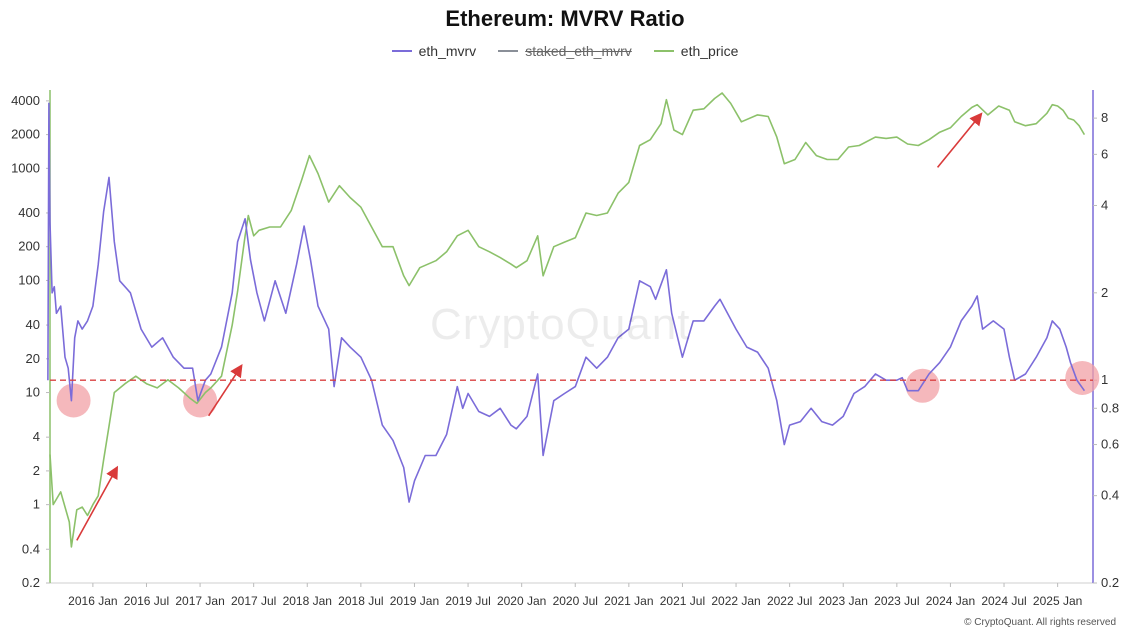 The width and height of the screenshot is (1130, 636). I want to click on copyright-notice: © CryptoQuant. All rights reserved, so click(1040, 622).